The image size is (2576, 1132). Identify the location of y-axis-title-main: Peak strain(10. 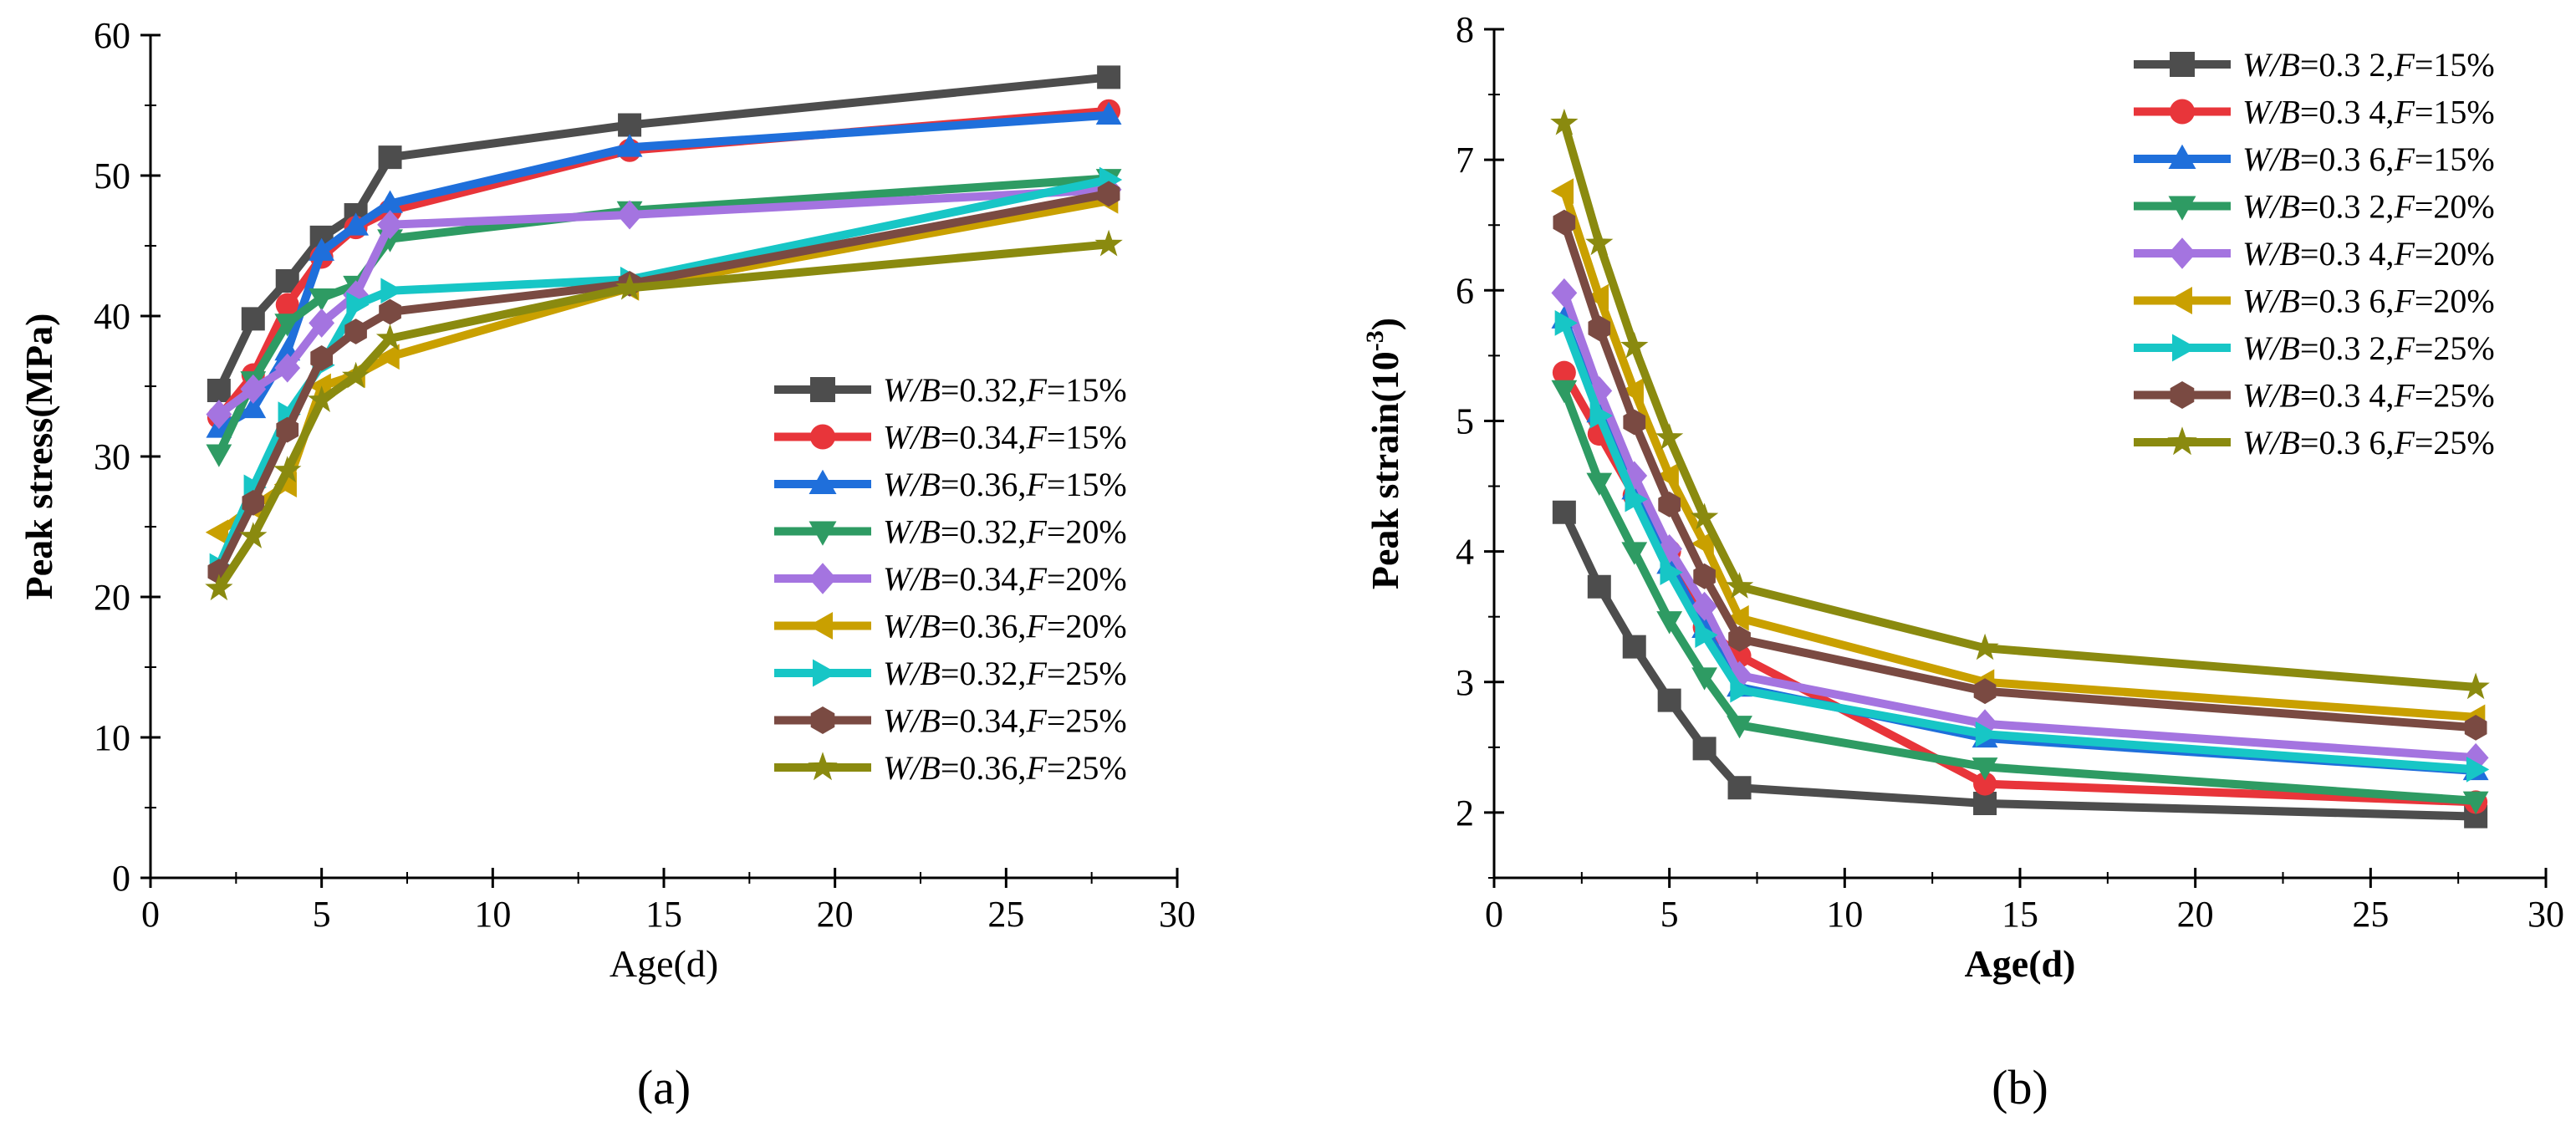
(1385, 470).